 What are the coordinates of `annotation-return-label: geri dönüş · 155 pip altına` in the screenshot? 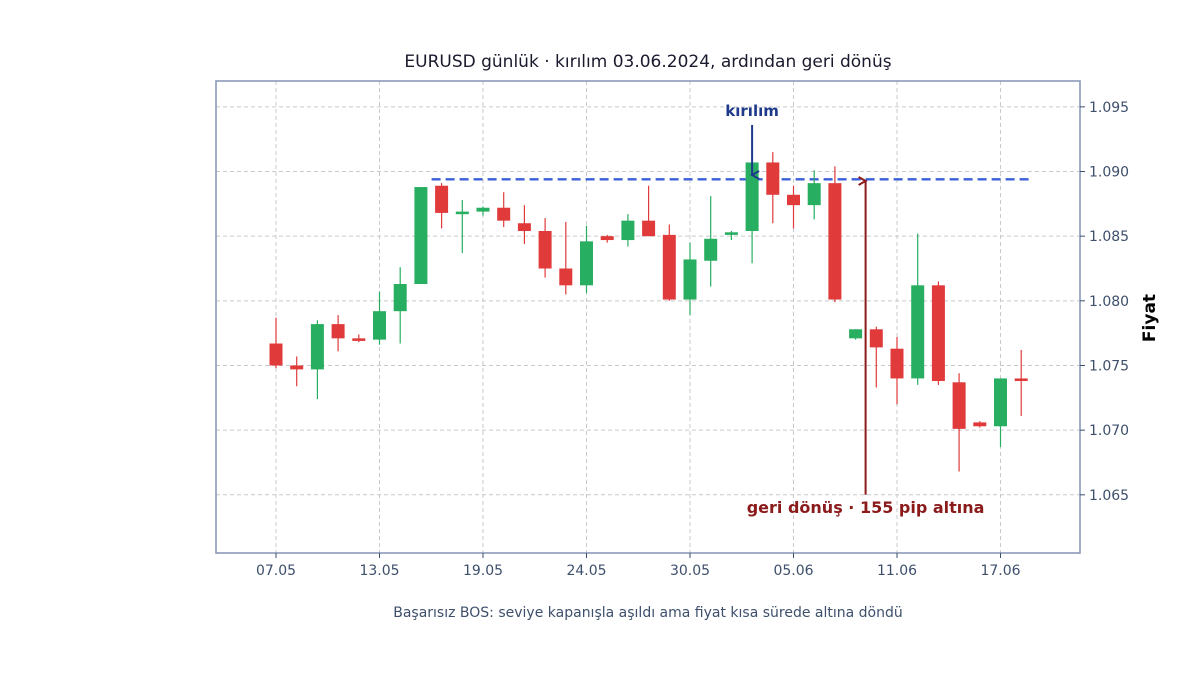 It's located at (866, 507).